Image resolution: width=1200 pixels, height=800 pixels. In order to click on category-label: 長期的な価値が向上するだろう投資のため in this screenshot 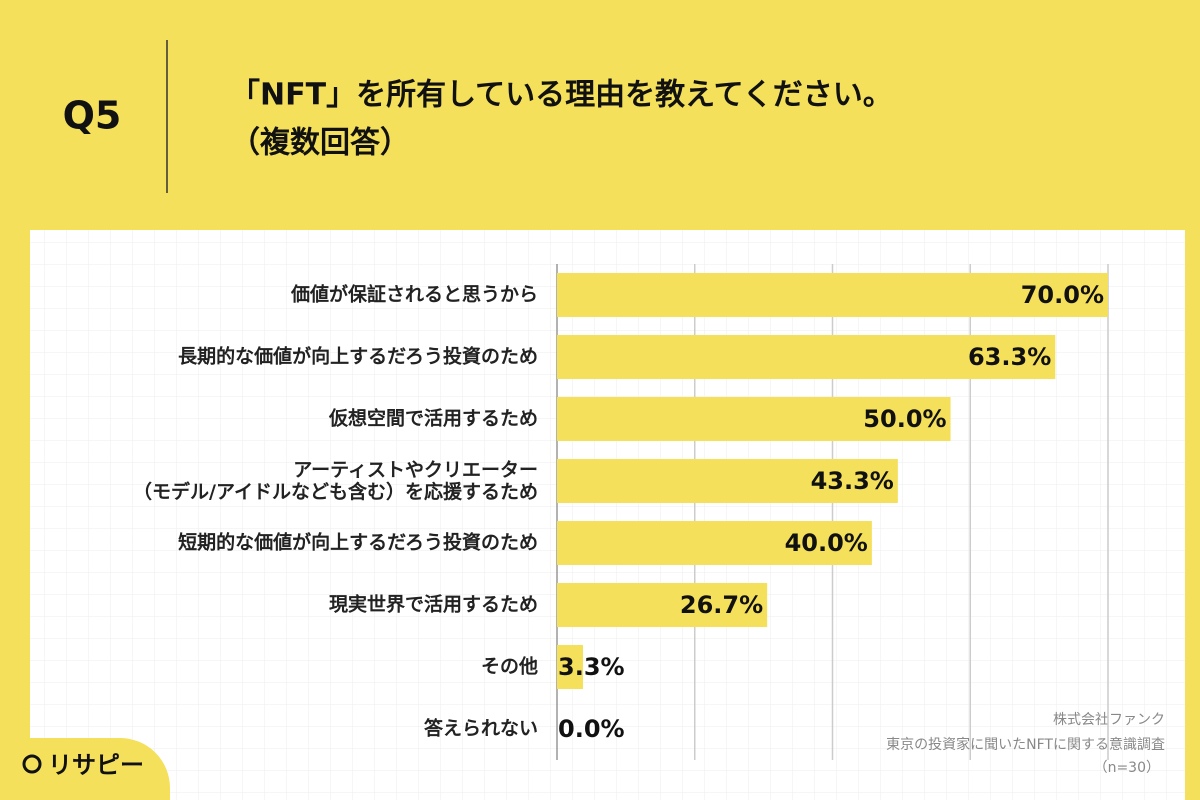, I will do `click(358, 356)`.